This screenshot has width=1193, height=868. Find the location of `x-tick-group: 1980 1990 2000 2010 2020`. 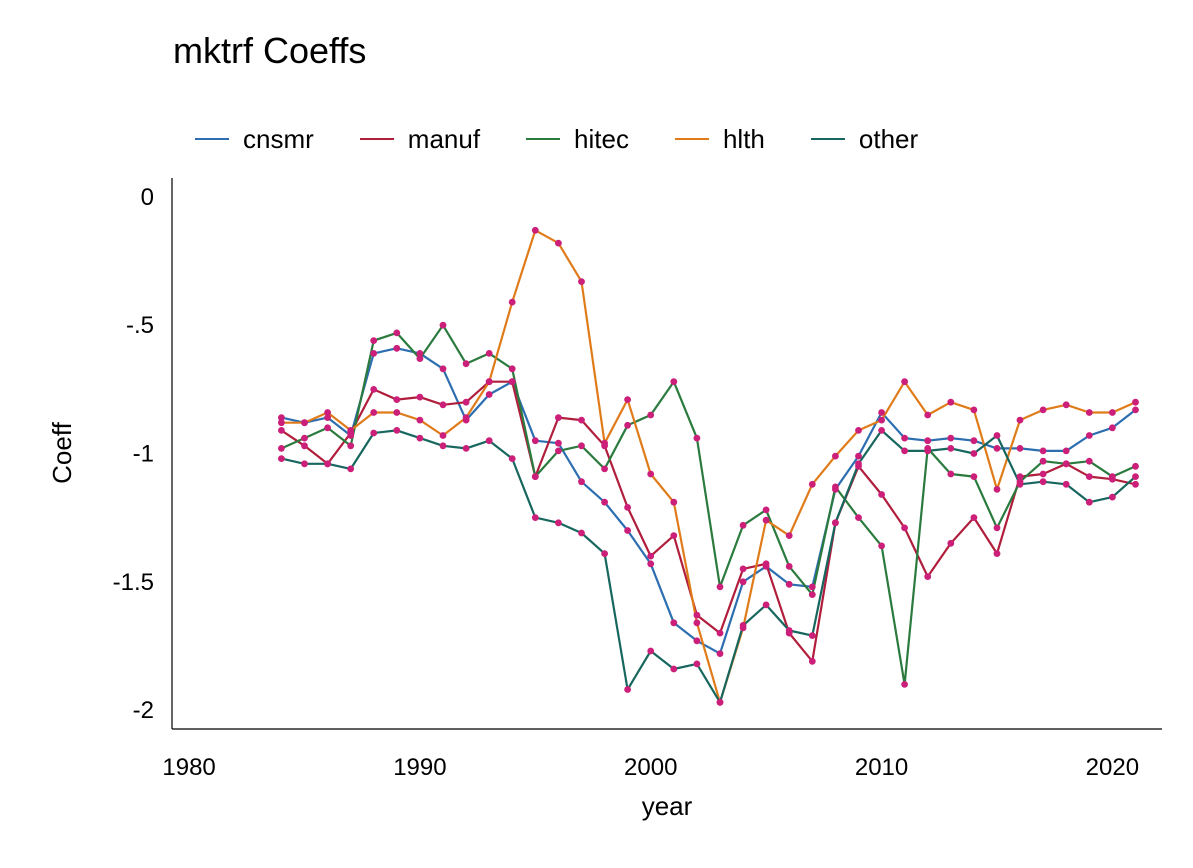

x-tick-group: 1980 1990 2000 2010 2020 is located at coordinates (650, 767).